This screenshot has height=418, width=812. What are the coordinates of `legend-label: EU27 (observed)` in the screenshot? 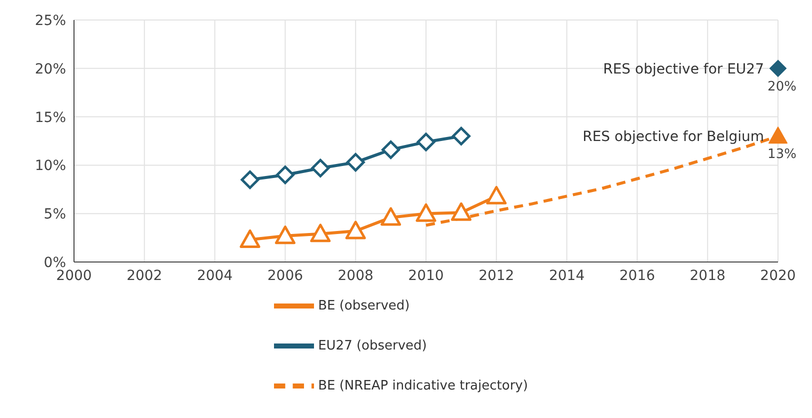 It's located at (372, 346).